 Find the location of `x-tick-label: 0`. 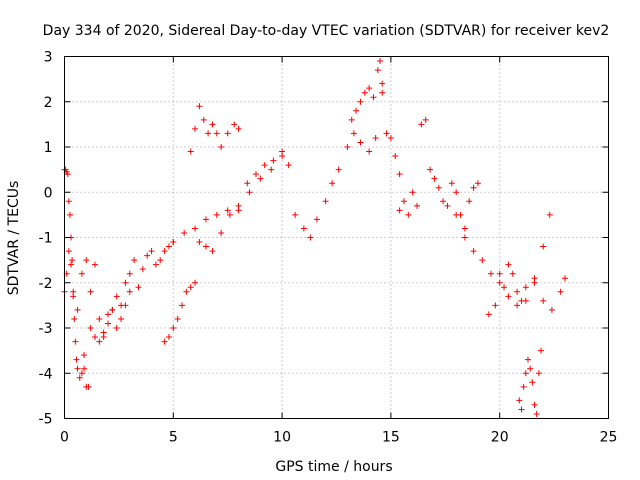

x-tick-label: 0 is located at coordinates (64, 438).